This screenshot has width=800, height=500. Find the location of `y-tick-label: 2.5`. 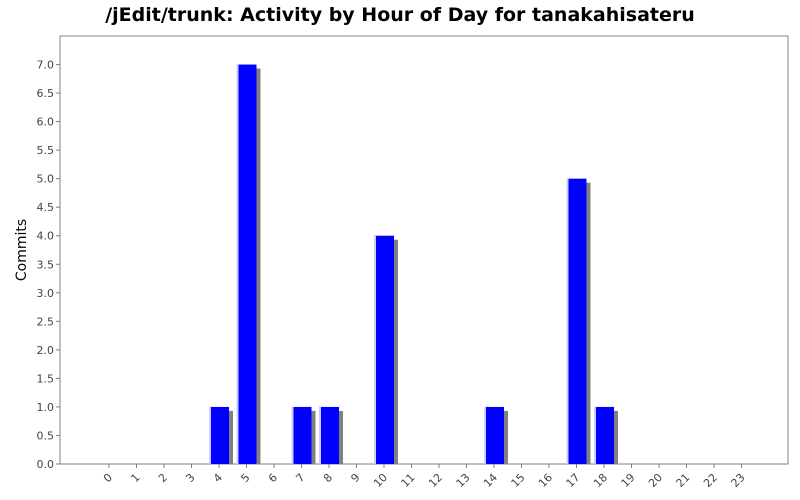

y-tick-label: 2.5 is located at coordinates (46, 321).